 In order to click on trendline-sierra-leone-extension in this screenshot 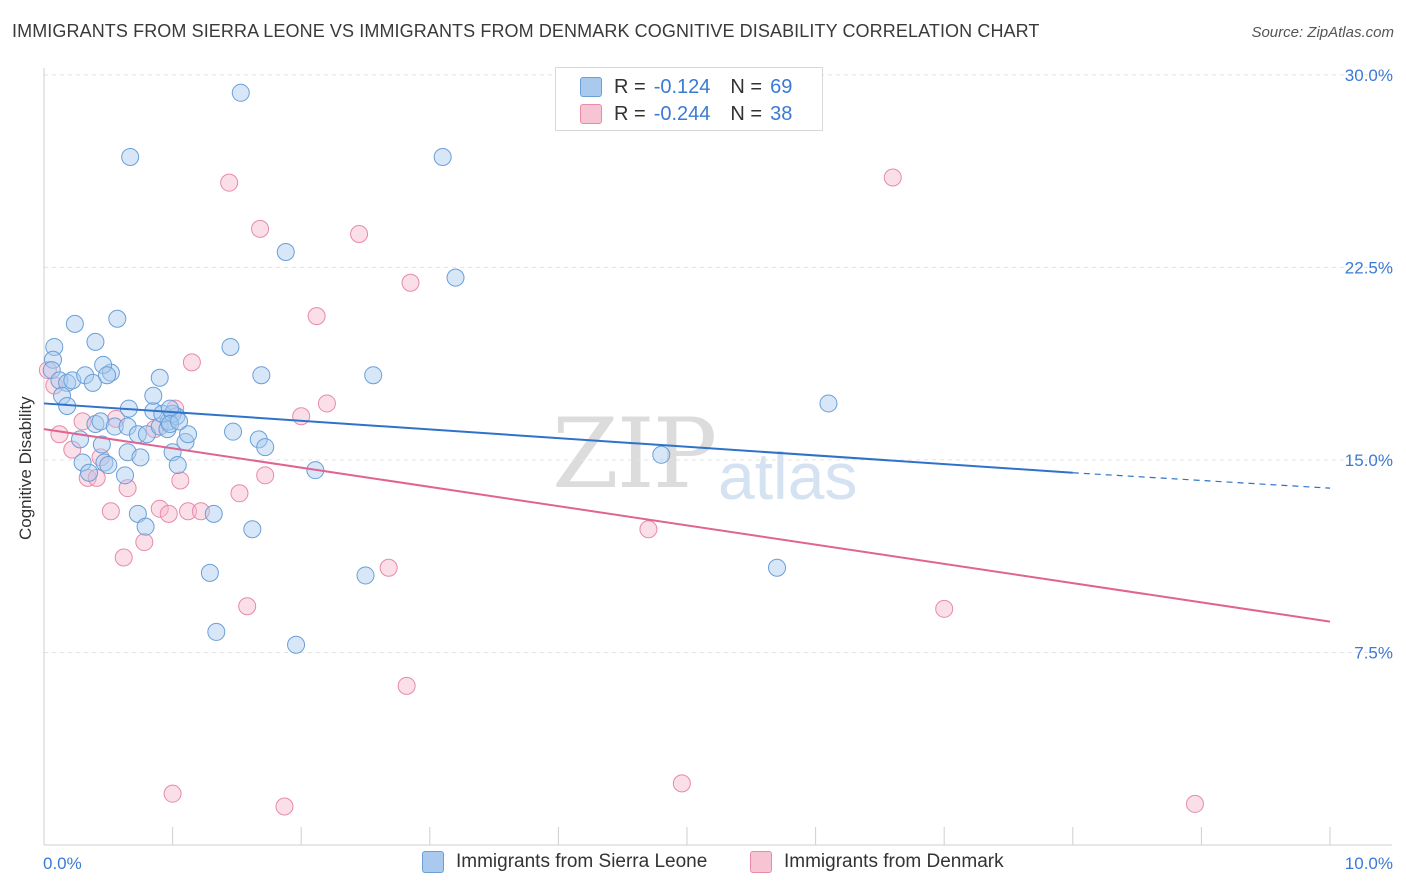, I will do `click(1201, 480)`.